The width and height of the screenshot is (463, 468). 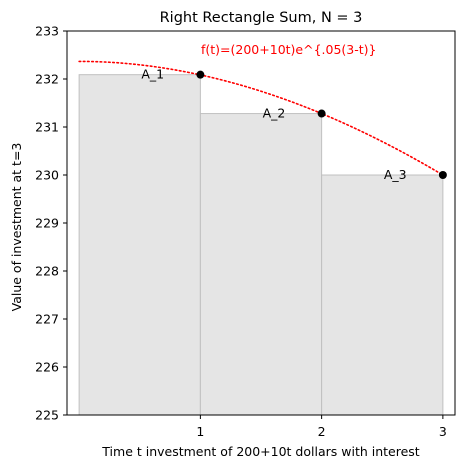 I want to click on chart-title: Right Rectangle Sum, N = 3, so click(x=261, y=18).